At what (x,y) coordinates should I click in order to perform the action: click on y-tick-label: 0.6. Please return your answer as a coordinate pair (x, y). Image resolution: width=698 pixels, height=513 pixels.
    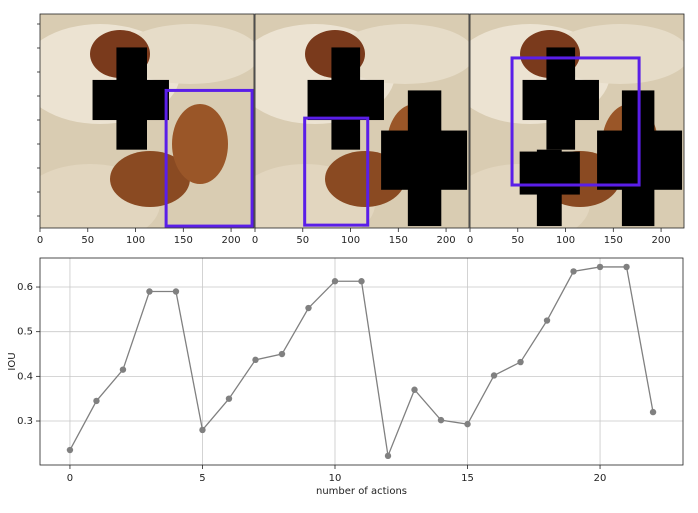
    Looking at the image, I should click on (25, 287).